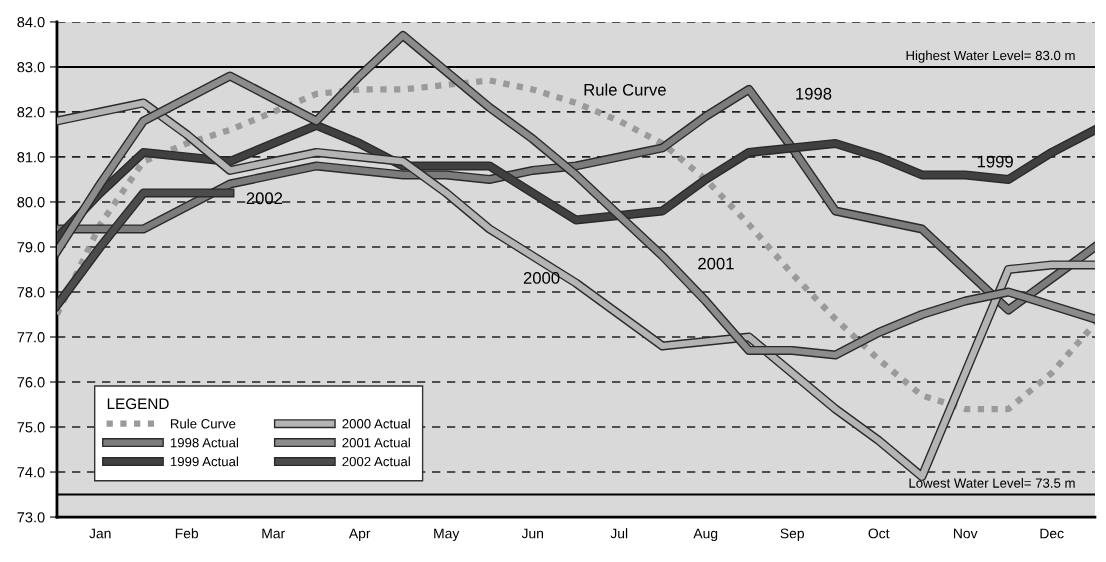  What do you see at coordinates (814, 93) in the screenshot?
I see `annotation: 1998` at bounding box center [814, 93].